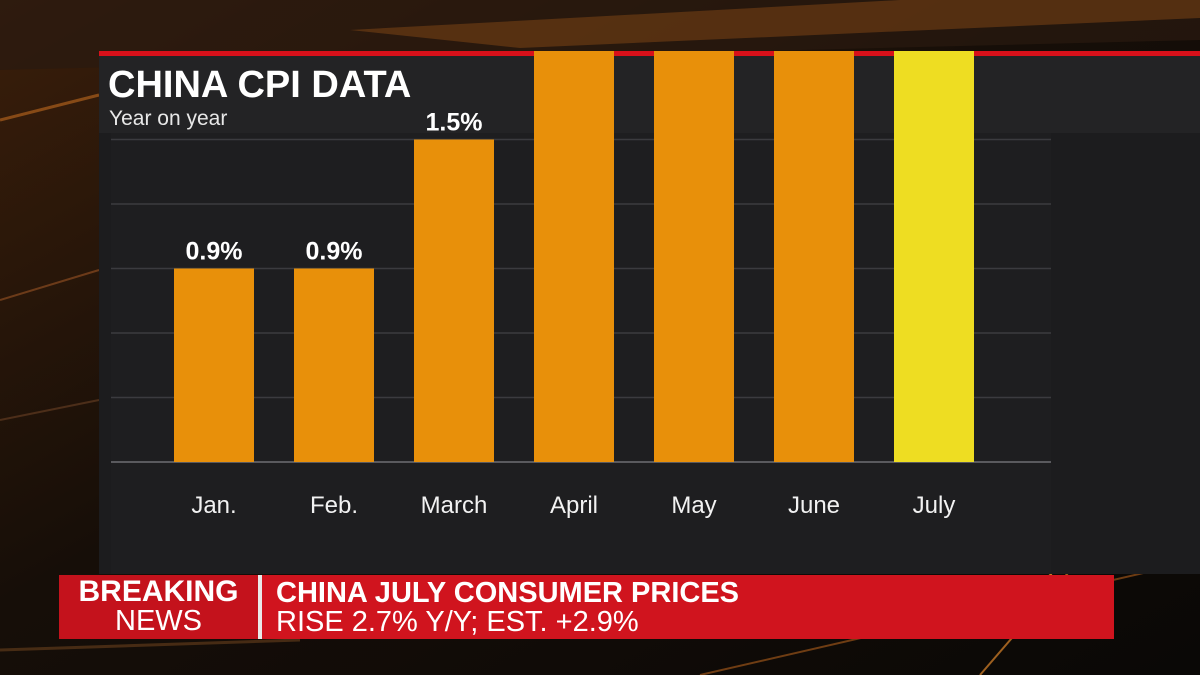 This screenshot has width=1200, height=675. Describe the element at coordinates (574, 256) in the screenshot. I see `bar-april` at that location.